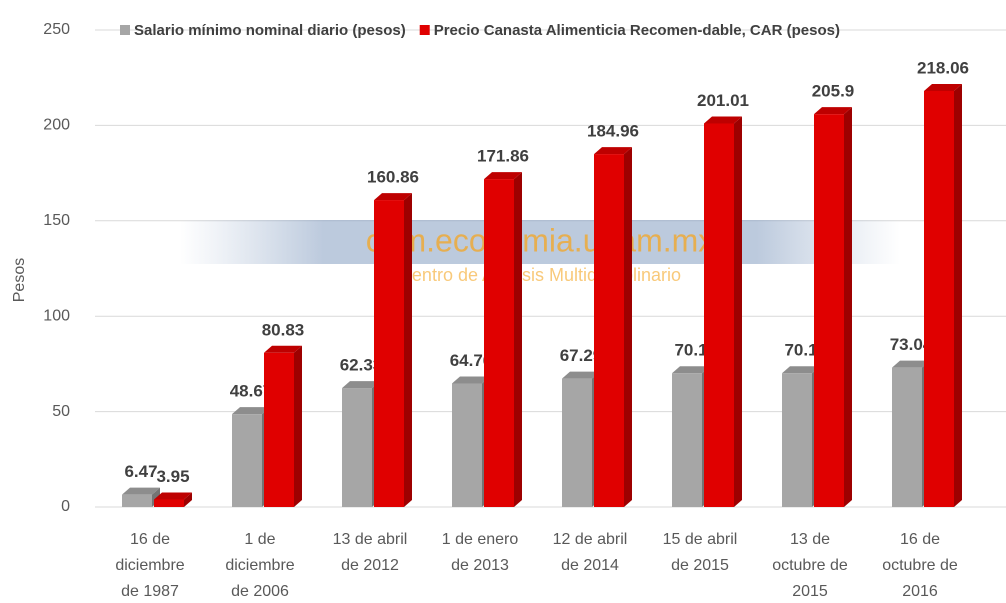  I want to click on data-label: 80.83, so click(283, 329).